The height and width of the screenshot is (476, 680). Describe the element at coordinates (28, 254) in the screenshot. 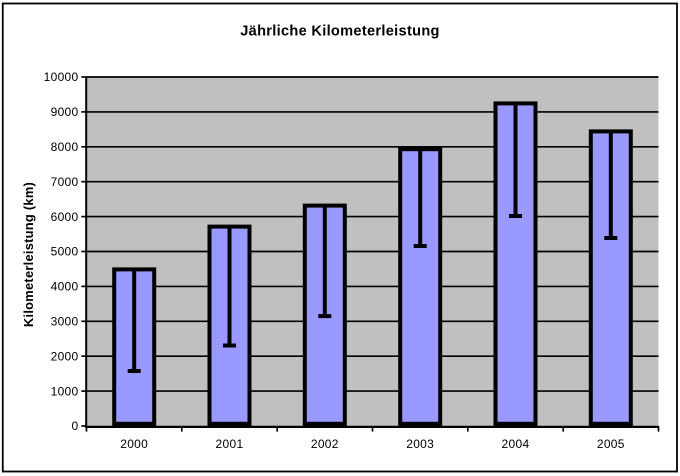

I see `svg-text: Kilometerleistung (km)` at that location.